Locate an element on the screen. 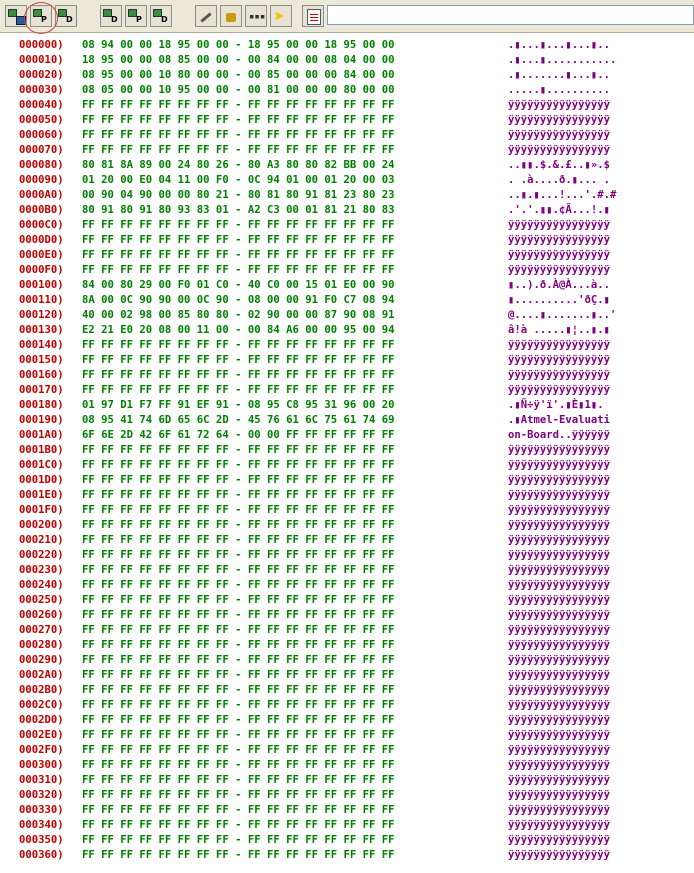 The width and height of the screenshot is (694, 873). row-ascii: .▮Atmel-Evaluati is located at coordinates (559, 420).